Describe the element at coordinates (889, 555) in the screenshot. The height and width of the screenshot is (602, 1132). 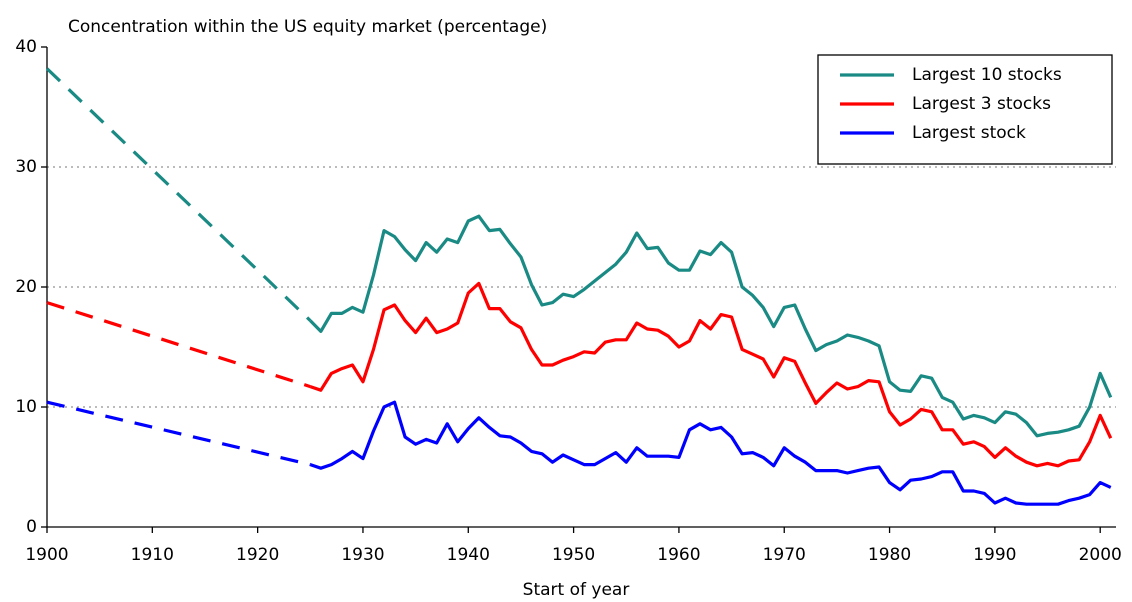
I see `x-tick-label: 1980` at that location.